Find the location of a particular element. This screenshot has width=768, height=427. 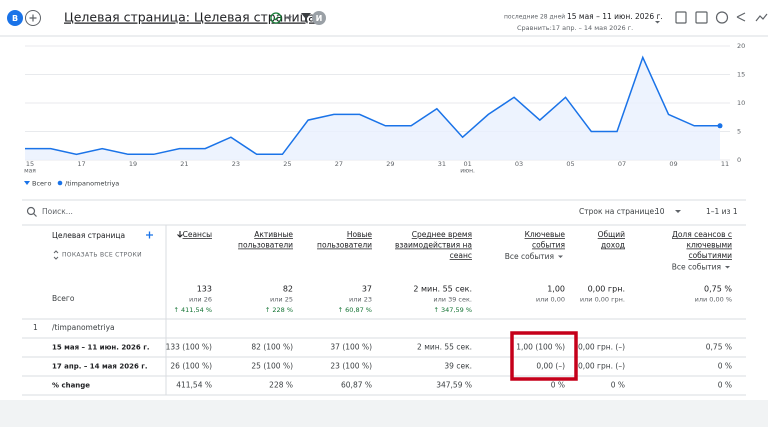

y-tick-label: 10 is located at coordinates (741, 103).